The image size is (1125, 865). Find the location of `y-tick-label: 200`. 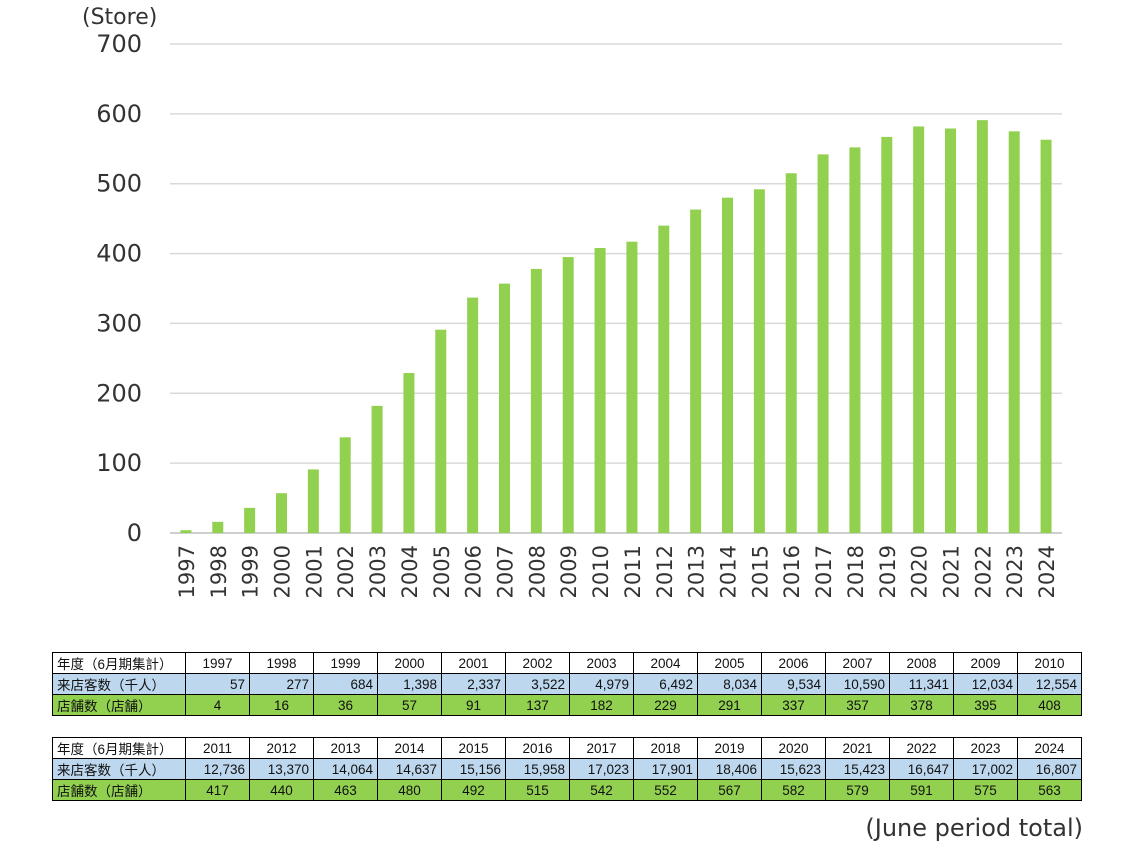

y-tick-label: 200 is located at coordinates (119, 393).